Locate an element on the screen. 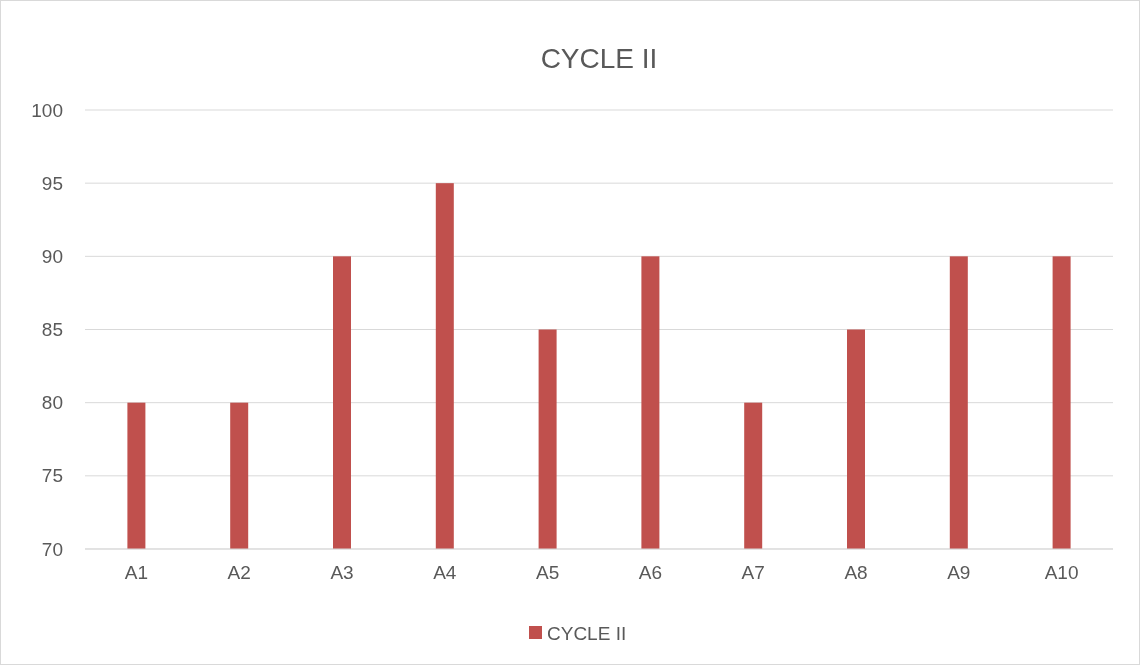 This screenshot has width=1140, height=665. x-tick-label: A10 is located at coordinates (1061, 572).